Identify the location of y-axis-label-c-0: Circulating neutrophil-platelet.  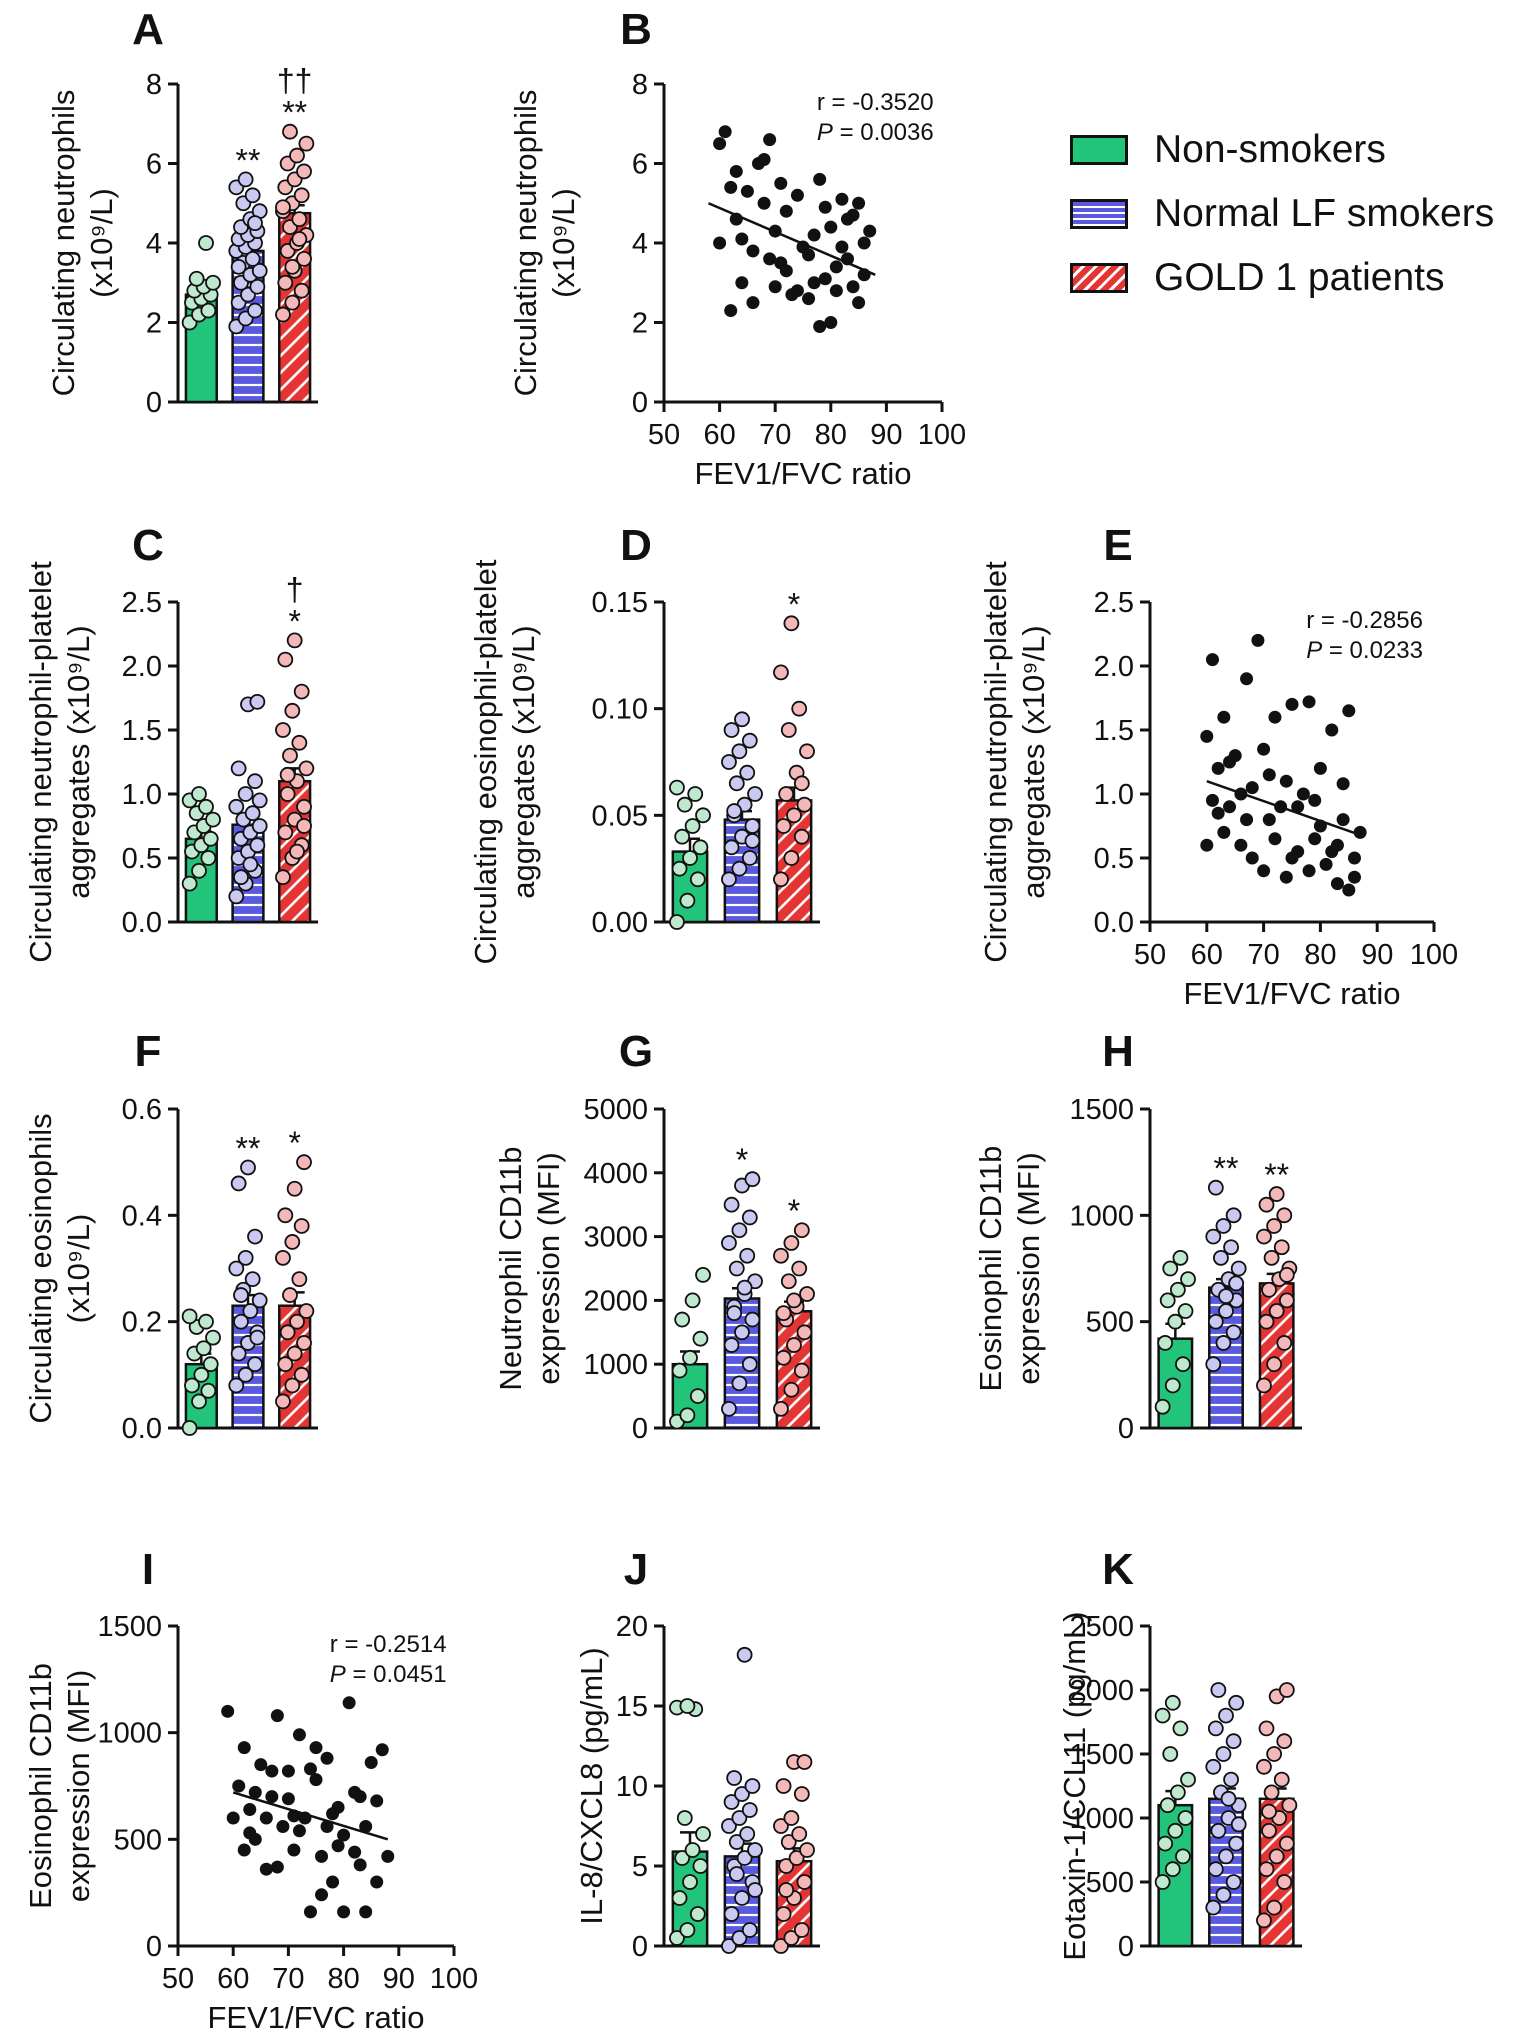
(40, 762).